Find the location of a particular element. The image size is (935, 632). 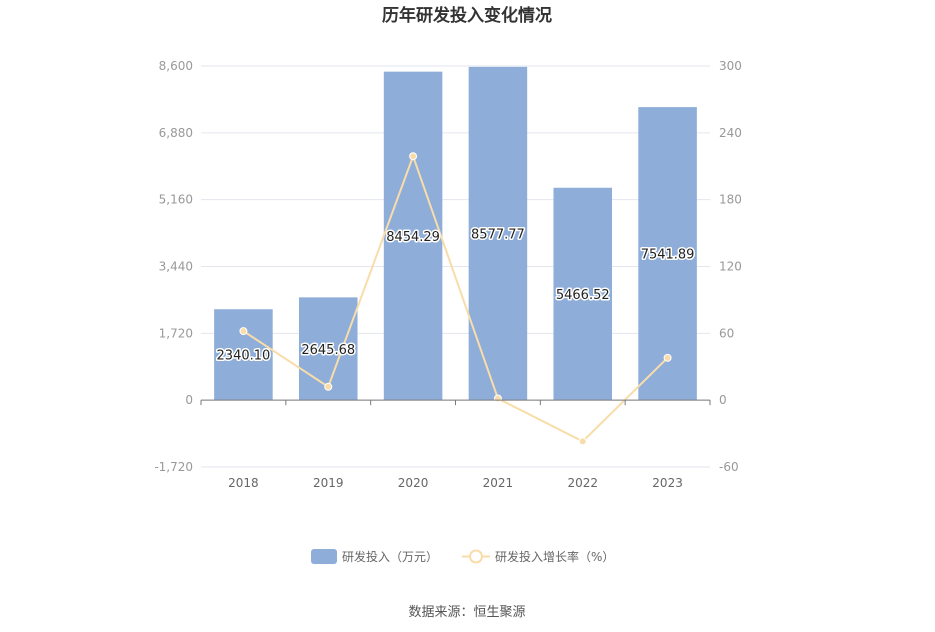

legend-item-line: 研发投入增长率（%） is located at coordinates (538, 556).